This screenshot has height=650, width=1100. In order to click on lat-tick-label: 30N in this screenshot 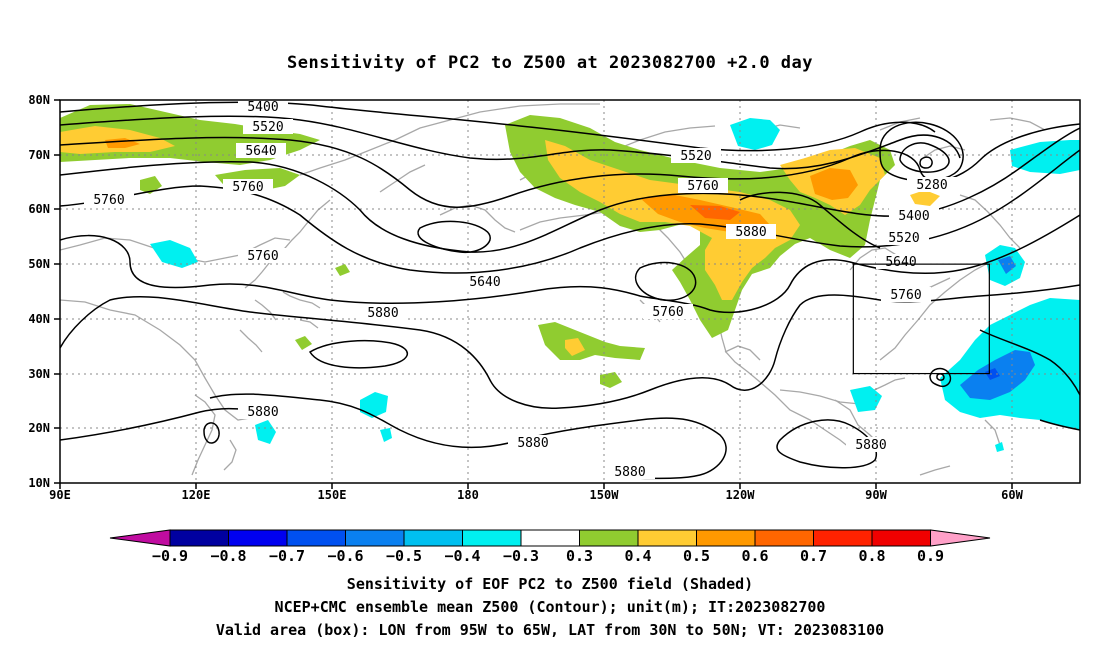, I will do `click(39, 374)`.